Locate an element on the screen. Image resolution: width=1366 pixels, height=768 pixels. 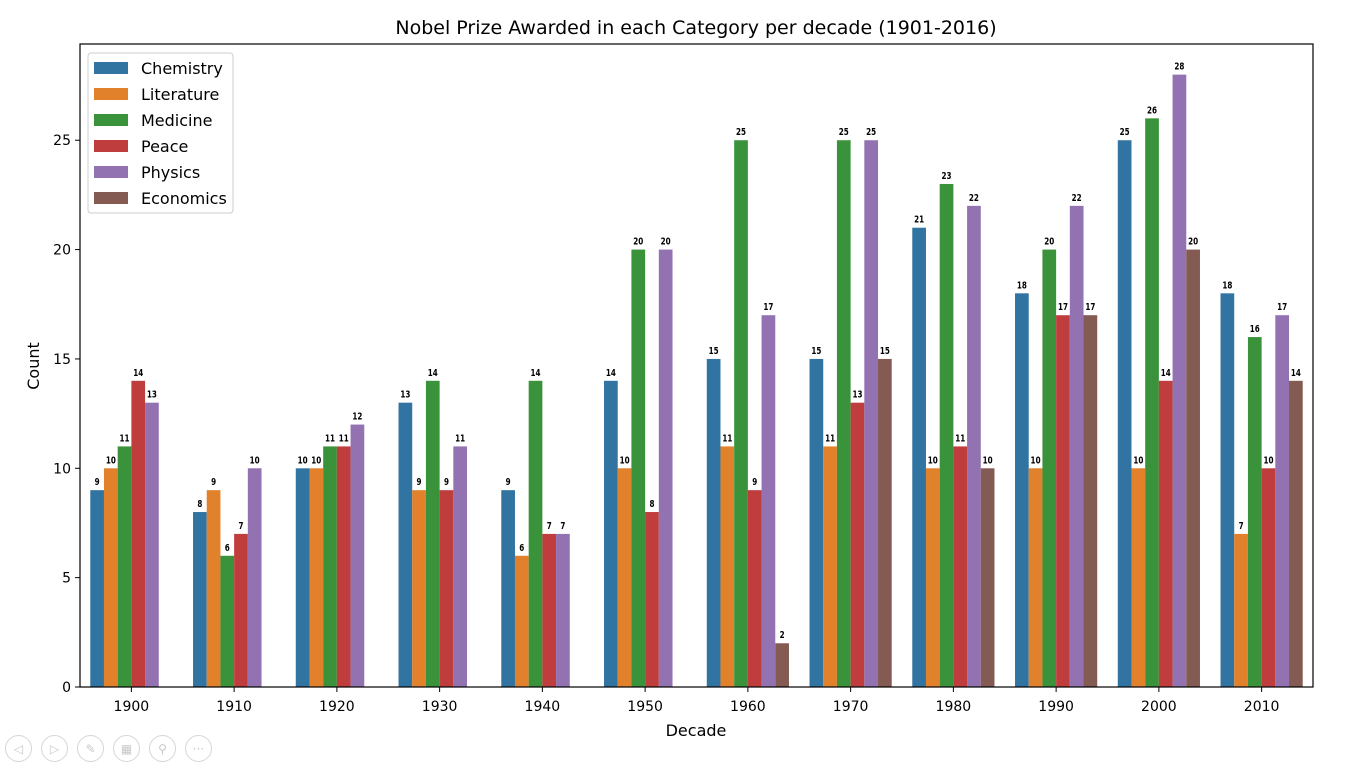
data-label: 12 is located at coordinates (357, 417).